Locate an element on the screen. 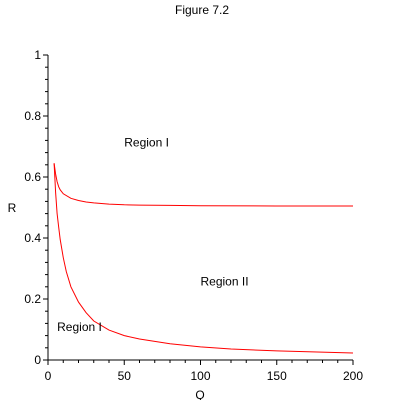 The image size is (400, 400). y-tick-label: 0 is located at coordinates (37, 360).